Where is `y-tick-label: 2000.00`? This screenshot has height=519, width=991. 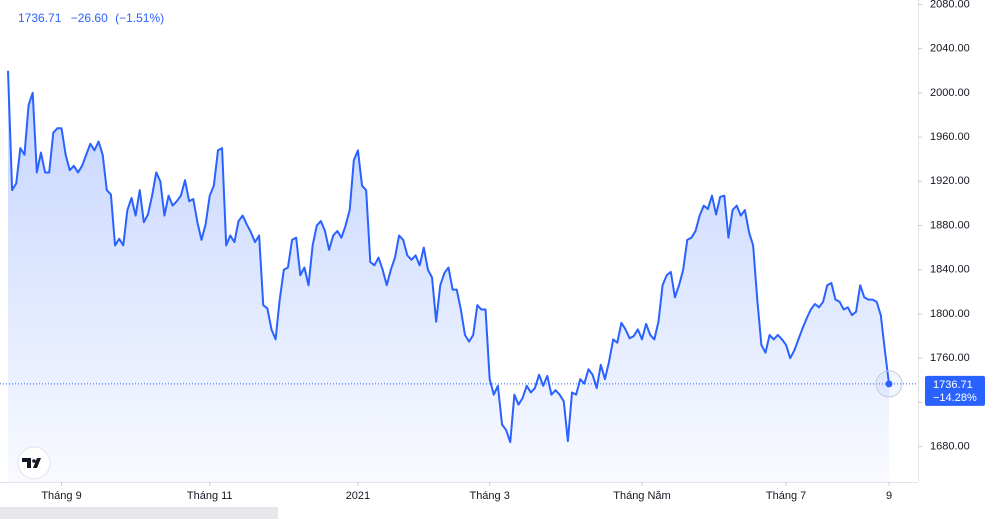
y-tick-label: 2000.00 is located at coordinates (950, 93).